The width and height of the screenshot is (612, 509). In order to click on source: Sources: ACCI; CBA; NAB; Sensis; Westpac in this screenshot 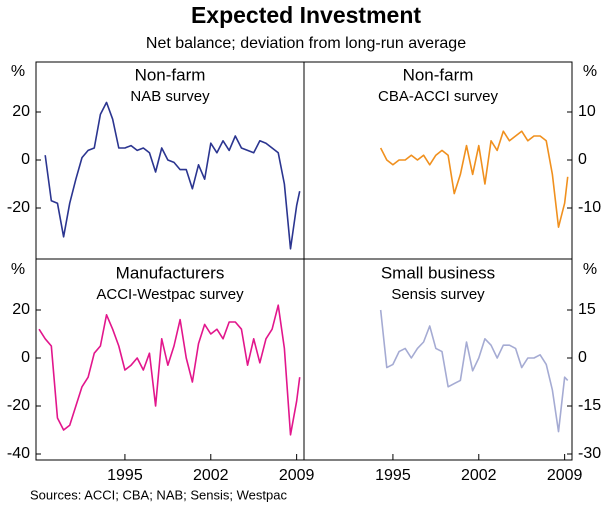, I will do `click(158, 494)`.